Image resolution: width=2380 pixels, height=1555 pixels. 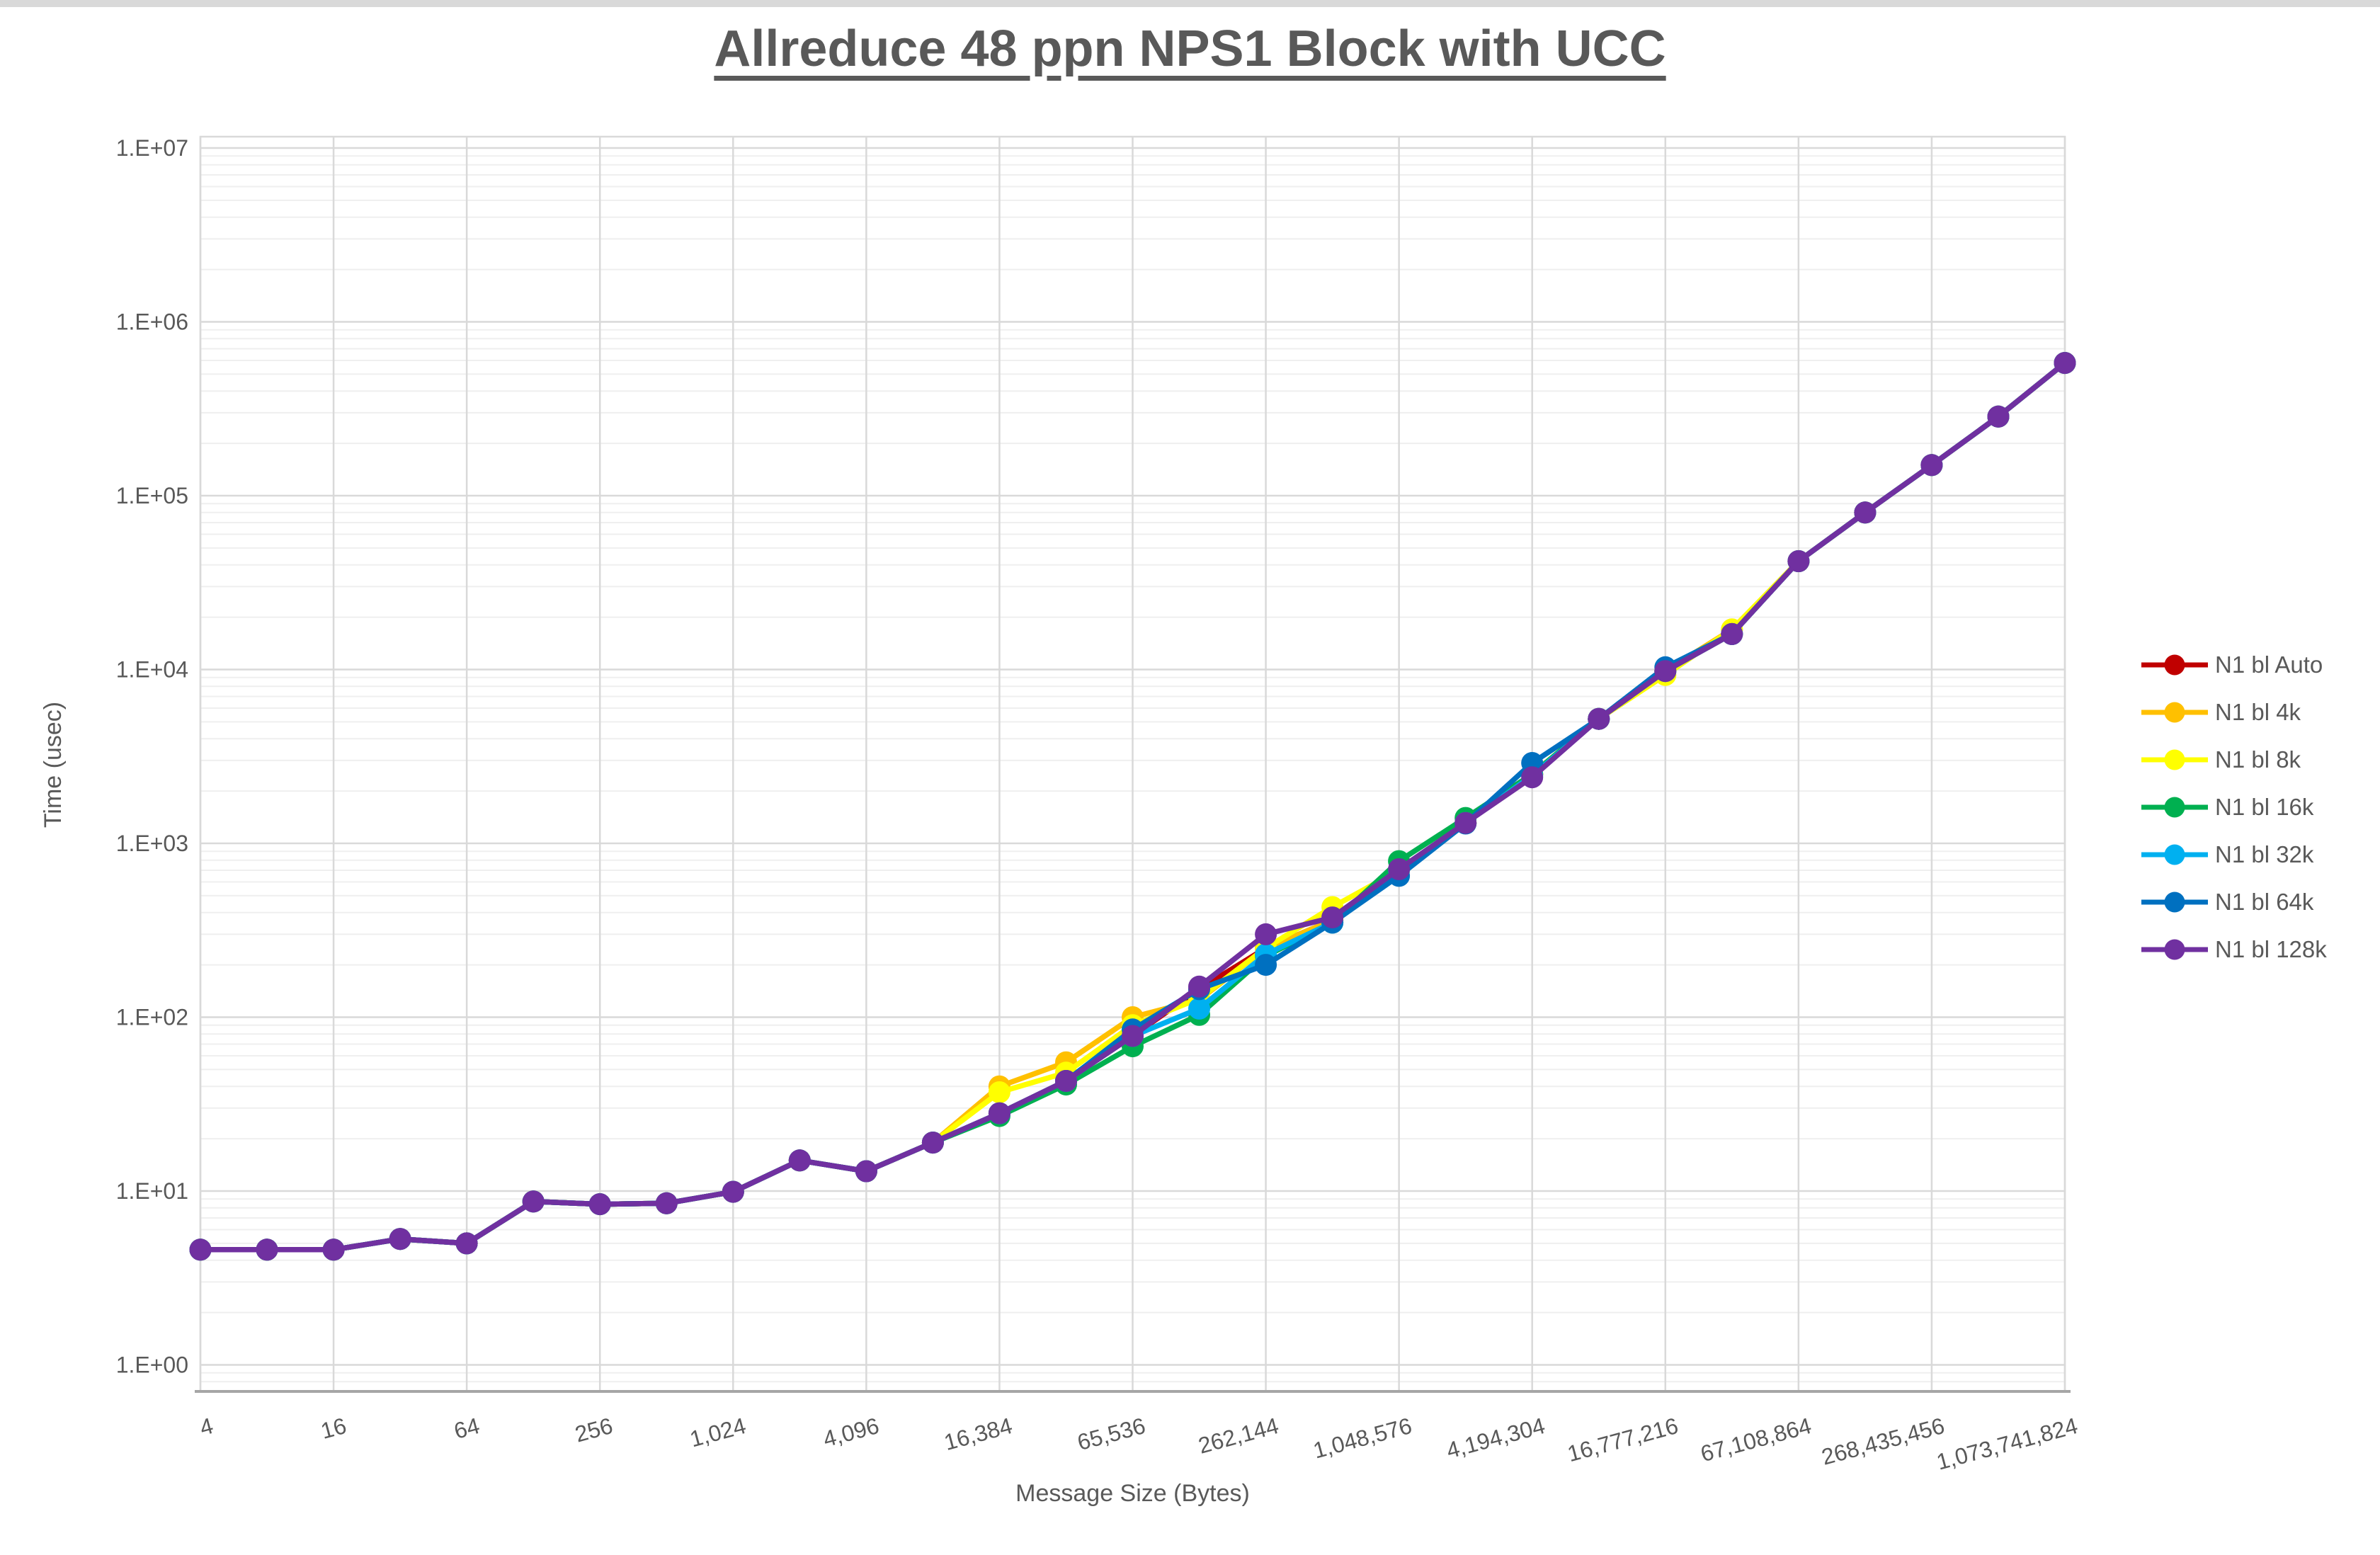 I want to click on legend-item-label: N1 bl 64k, so click(x=2264, y=901).